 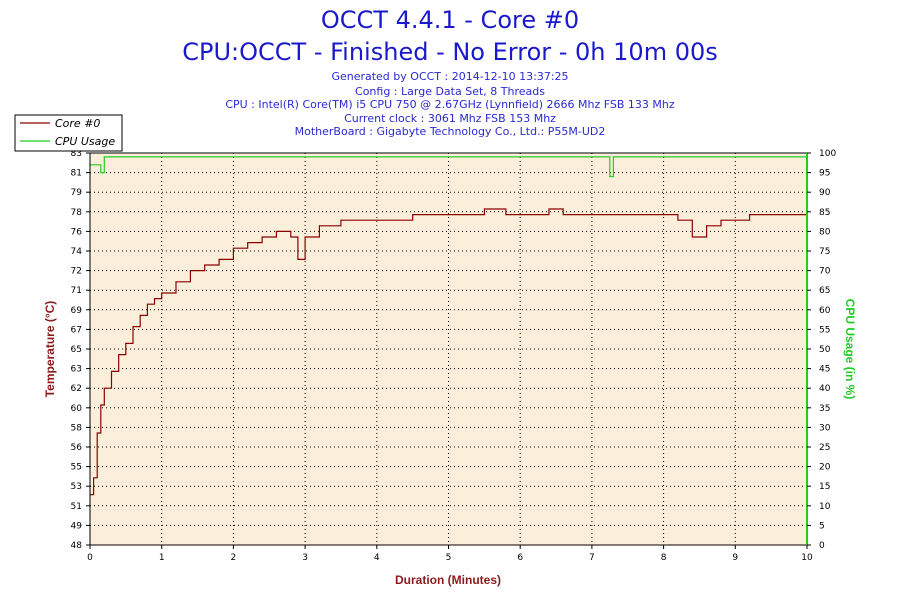 I want to click on x-tick-label: 1, so click(x=162, y=558).